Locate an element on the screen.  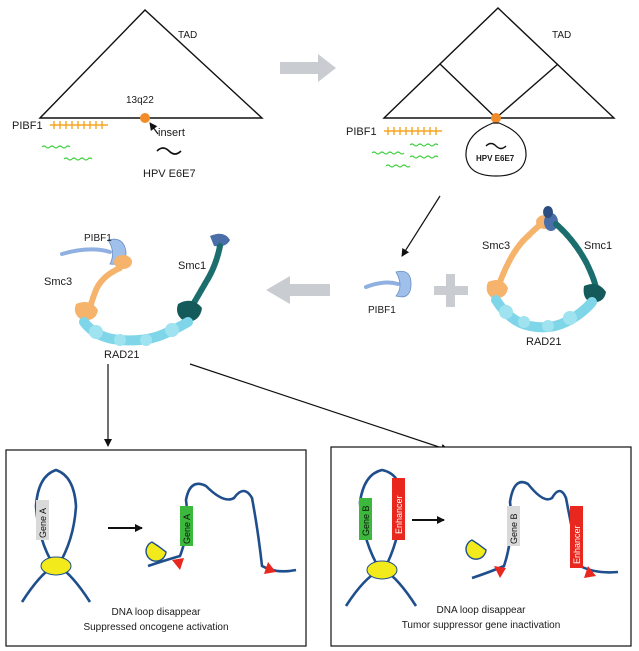
smc1-label-open: Smc1 is located at coordinates (192, 266).